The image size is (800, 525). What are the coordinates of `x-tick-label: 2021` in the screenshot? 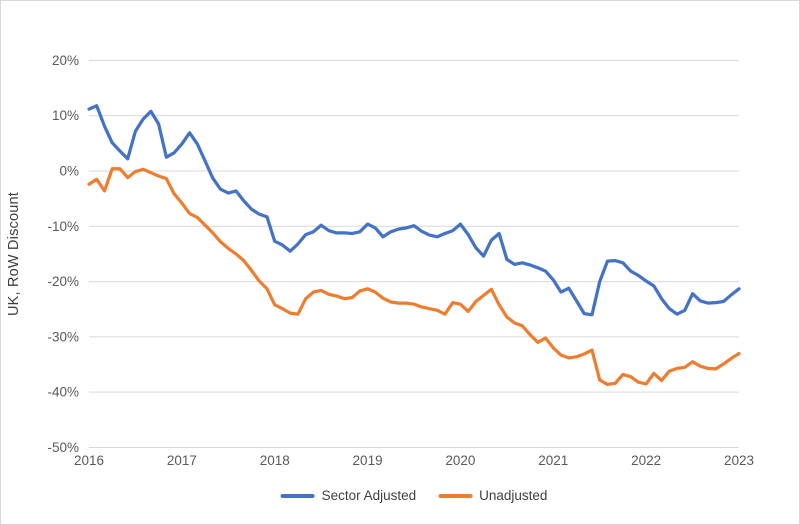 It's located at (553, 460).